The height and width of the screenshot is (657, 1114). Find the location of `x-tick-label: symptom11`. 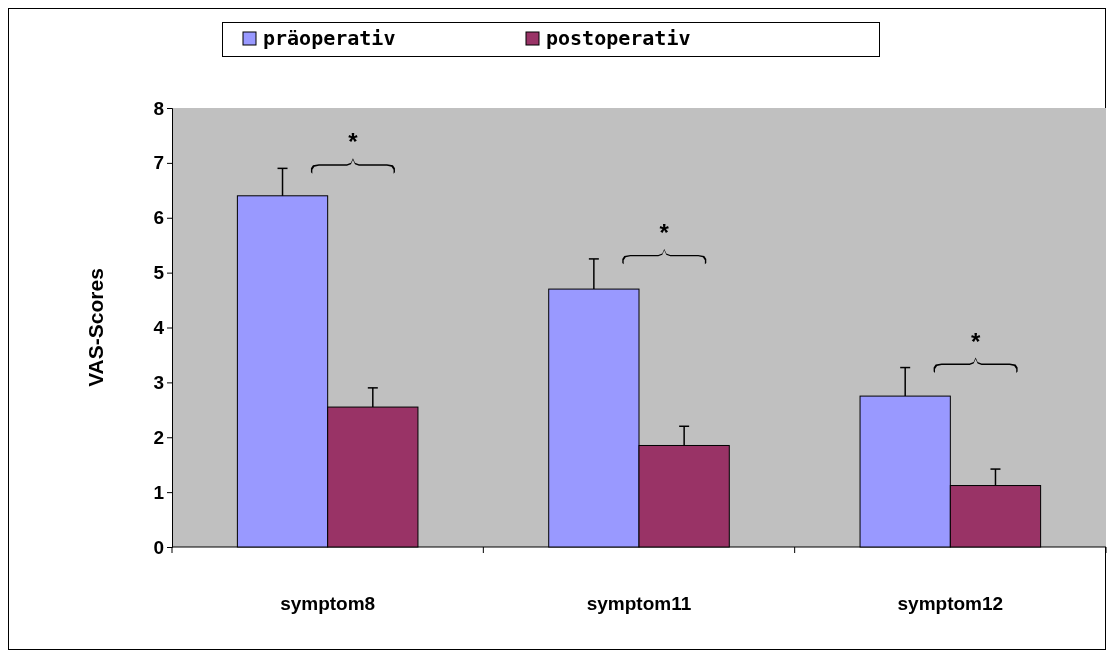

x-tick-label: symptom11 is located at coordinates (639, 603).